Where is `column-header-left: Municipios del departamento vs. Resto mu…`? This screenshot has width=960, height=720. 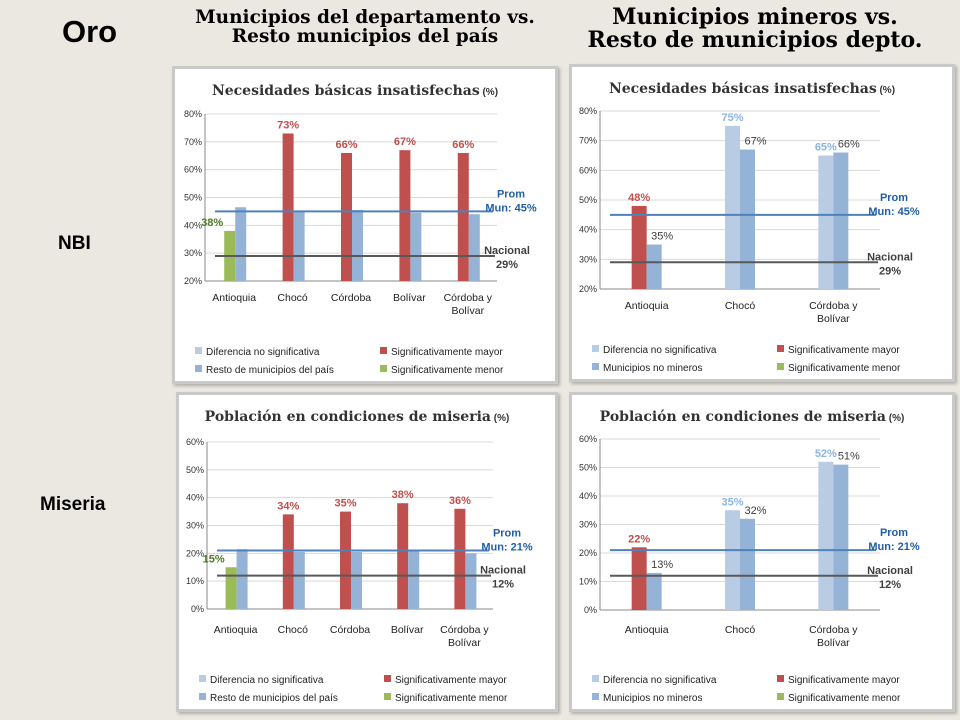 column-header-left: Municipios del departamento vs. Resto mu… is located at coordinates (365, 27).